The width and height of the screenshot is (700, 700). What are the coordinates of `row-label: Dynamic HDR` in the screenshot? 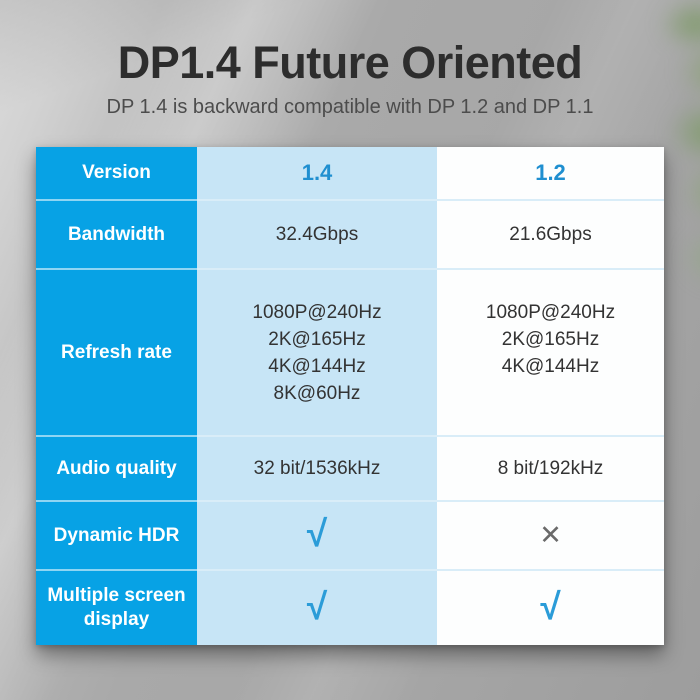 It's located at (116, 536).